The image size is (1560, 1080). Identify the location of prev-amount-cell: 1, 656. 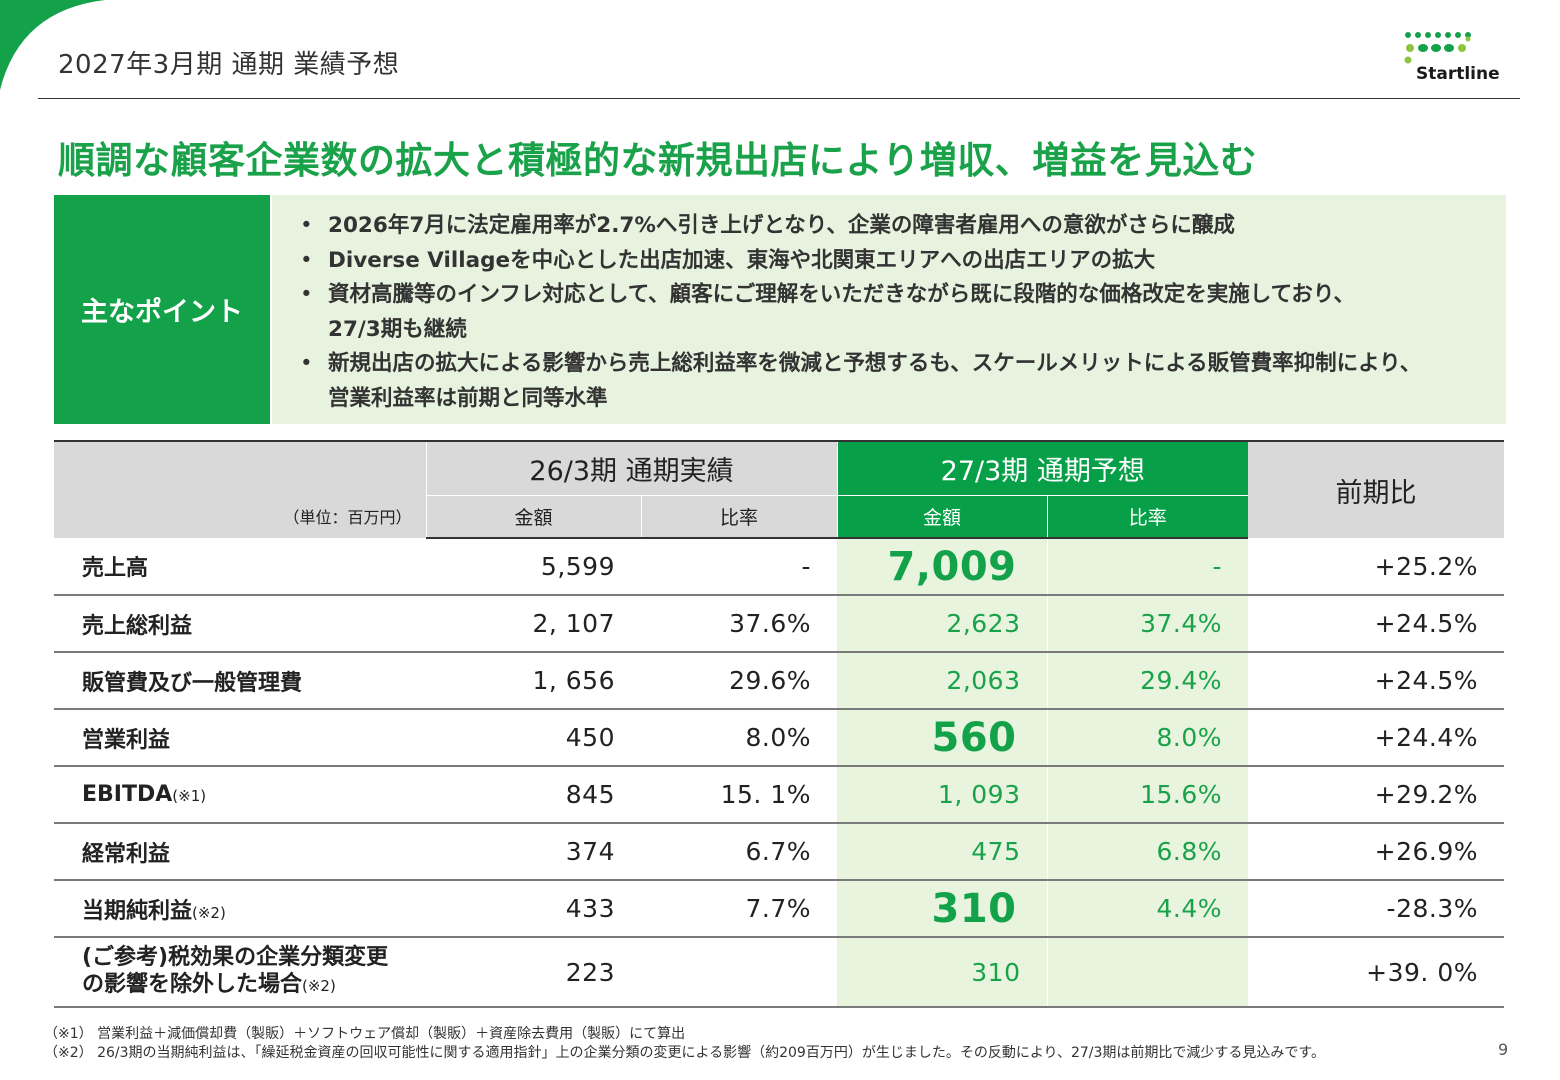
(533, 681).